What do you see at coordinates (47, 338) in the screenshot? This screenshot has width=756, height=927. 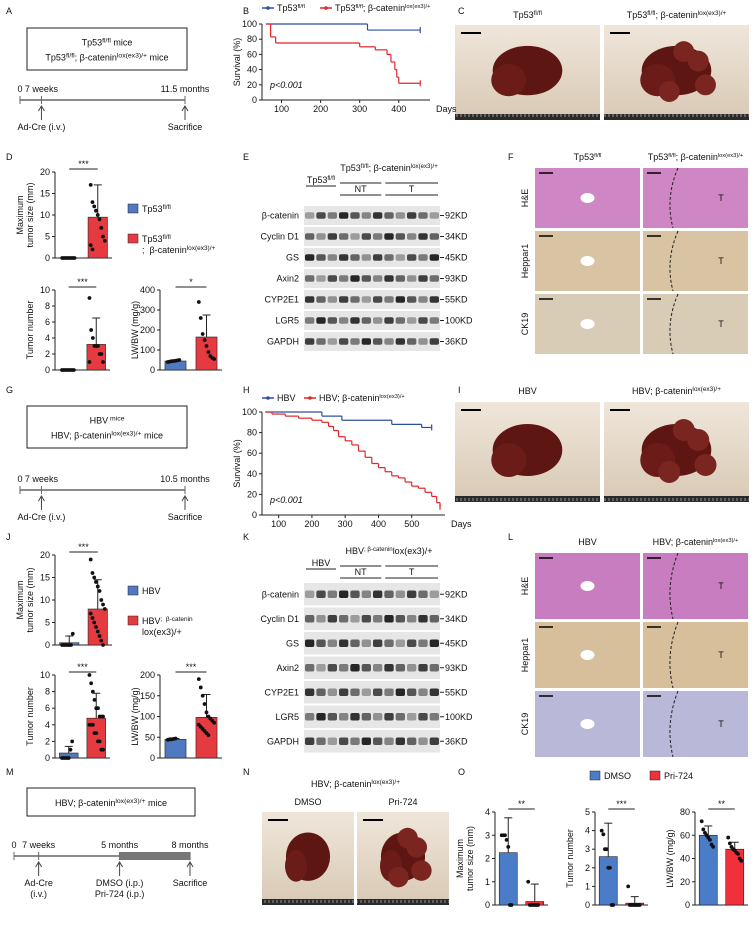 I see `y-tick-label: 4` at bounding box center [47, 338].